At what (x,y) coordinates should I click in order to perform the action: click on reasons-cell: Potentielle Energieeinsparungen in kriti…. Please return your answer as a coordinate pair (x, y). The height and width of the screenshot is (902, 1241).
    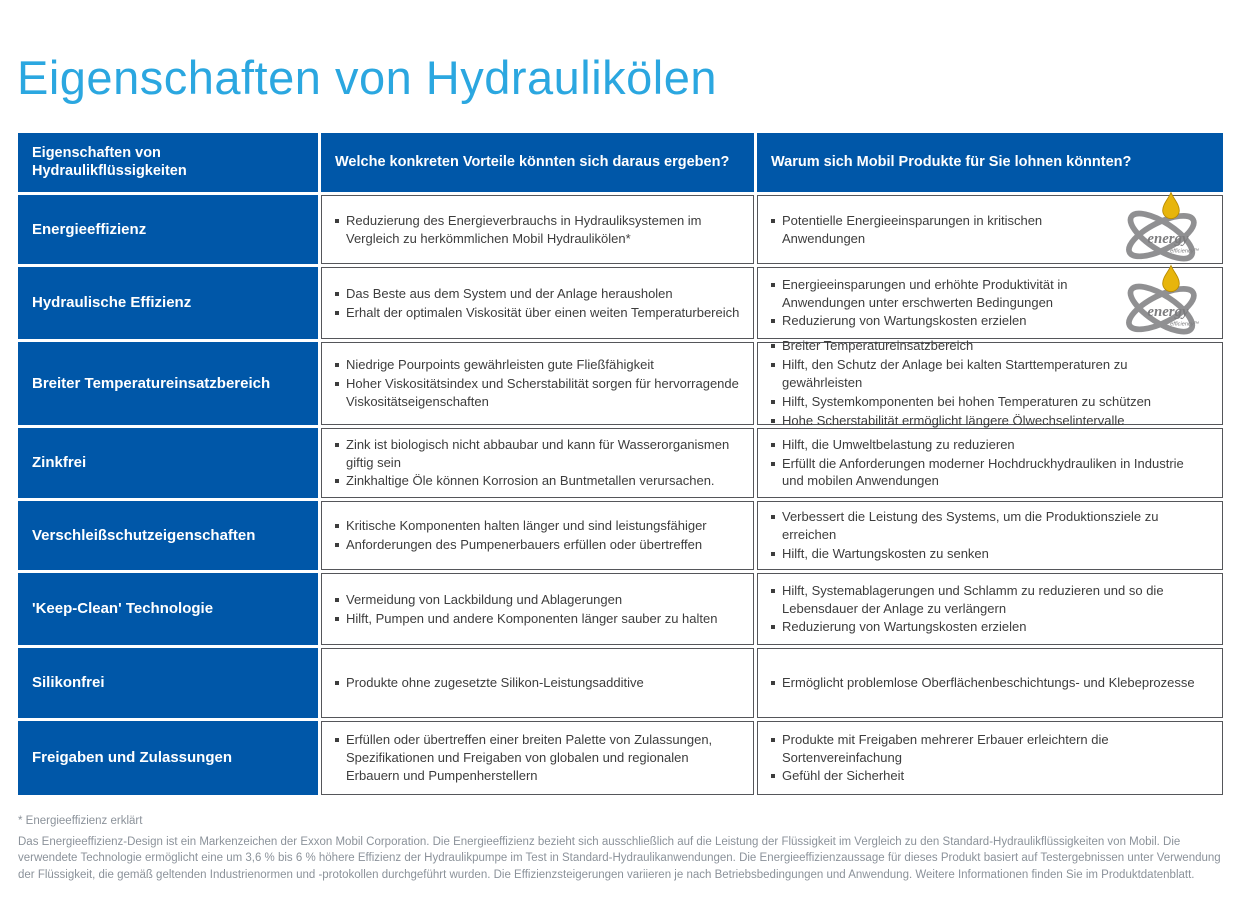
    Looking at the image, I should click on (990, 227).